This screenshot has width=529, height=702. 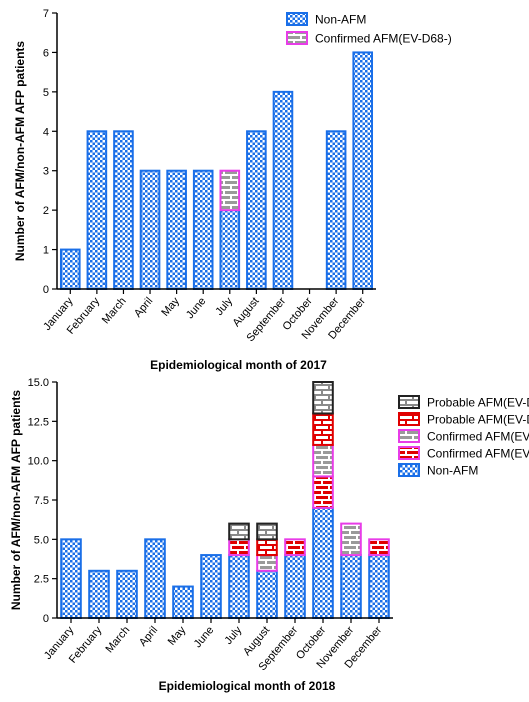 What do you see at coordinates (478, 420) in the screenshot?
I see `legend-label-probable_pos: Probable AFM(EV-D68+)` at bounding box center [478, 420].